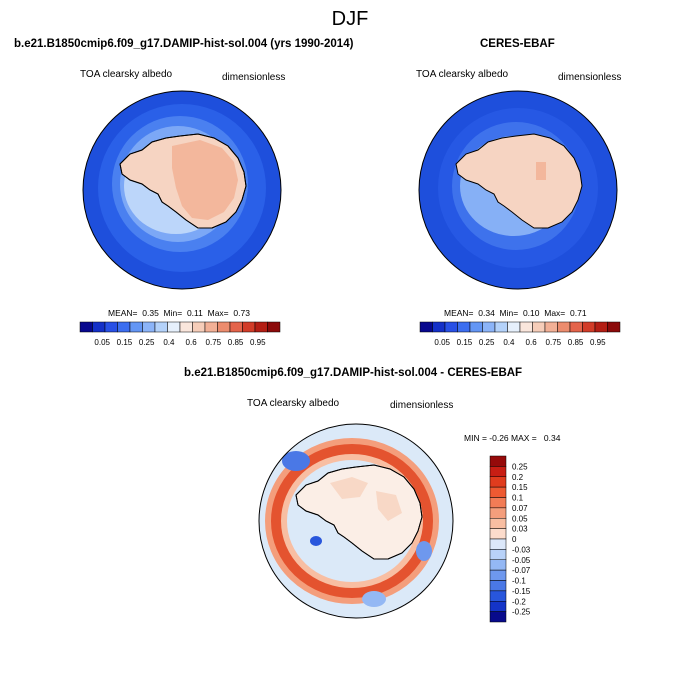 The image size is (700, 700). Describe the element at coordinates (173, 313) in the screenshot. I see `min-label: Min=` at that location.